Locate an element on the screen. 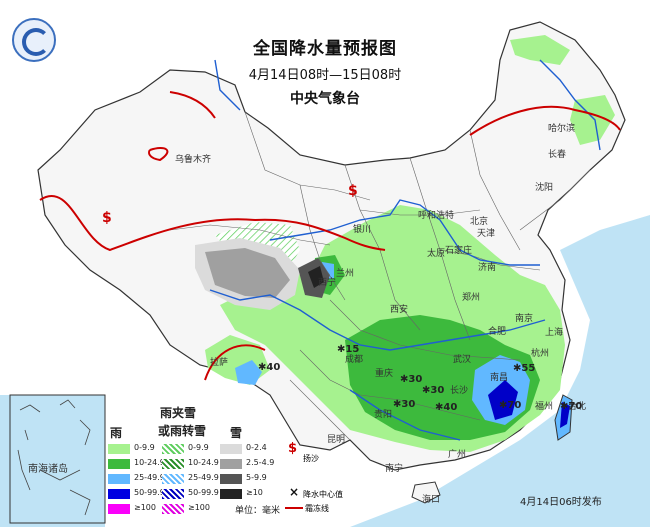 The height and width of the screenshot is (527, 650). city-label: 石家庄 is located at coordinates (459, 251).